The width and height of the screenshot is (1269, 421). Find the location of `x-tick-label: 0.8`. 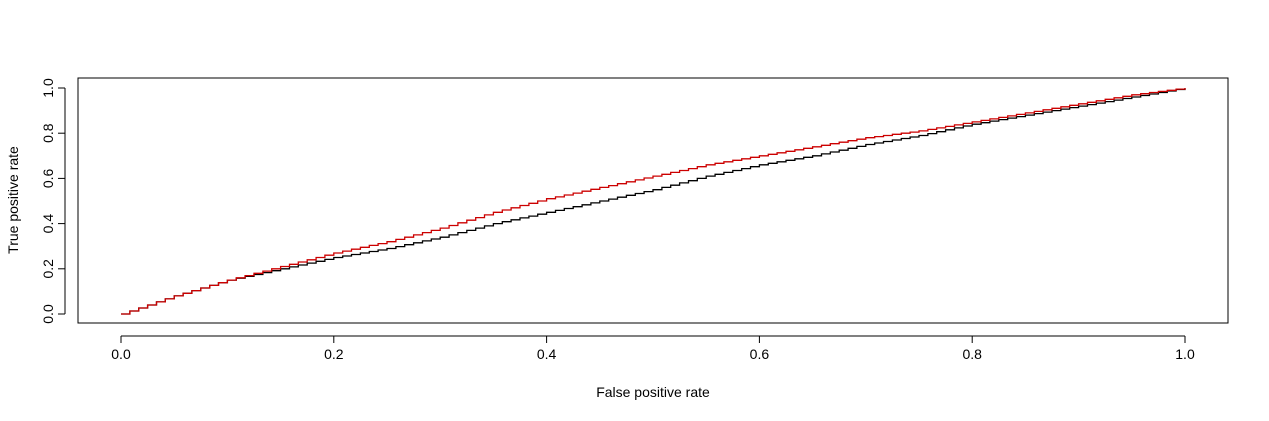

x-tick-label: 0.8 is located at coordinates (972, 354).